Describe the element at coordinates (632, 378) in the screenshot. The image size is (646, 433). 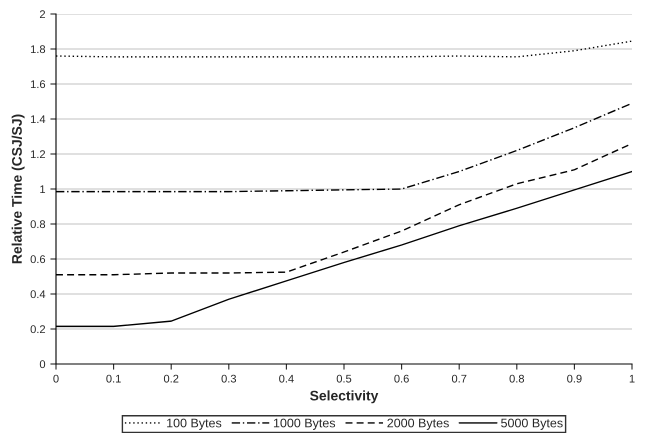
I see `x-tick-label: 1` at that location.